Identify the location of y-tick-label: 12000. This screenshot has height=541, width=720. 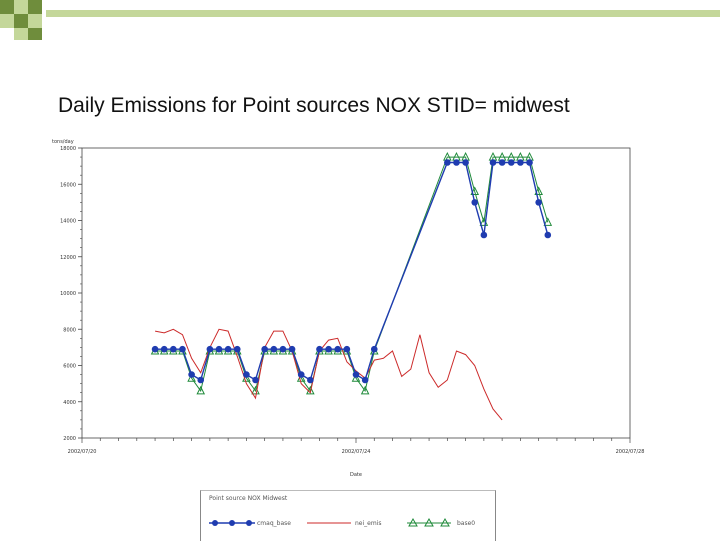
(68, 258).